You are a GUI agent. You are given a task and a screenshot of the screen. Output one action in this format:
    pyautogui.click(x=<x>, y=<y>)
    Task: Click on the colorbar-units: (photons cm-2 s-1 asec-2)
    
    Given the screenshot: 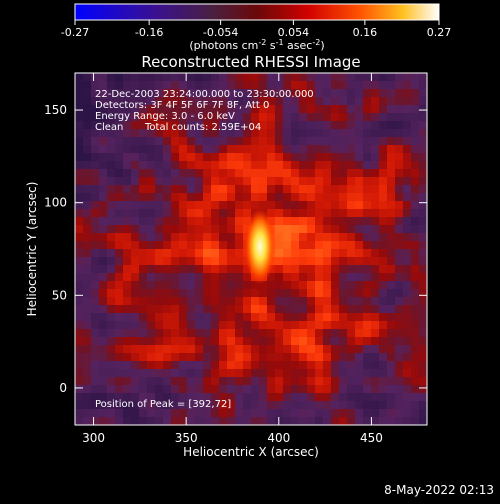 What is the action you would take?
    pyautogui.click(x=256, y=45)
    